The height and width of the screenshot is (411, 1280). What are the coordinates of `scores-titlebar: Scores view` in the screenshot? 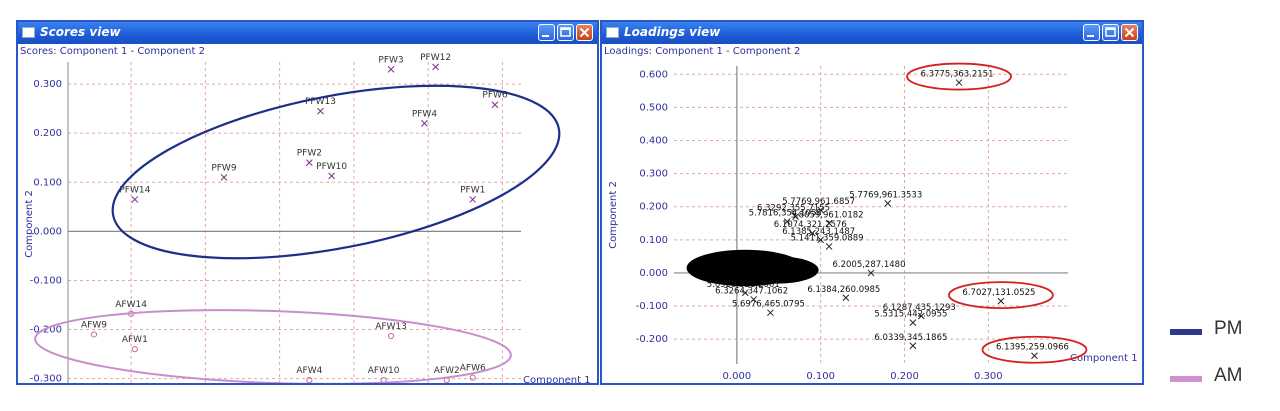 It's located at (307, 33).